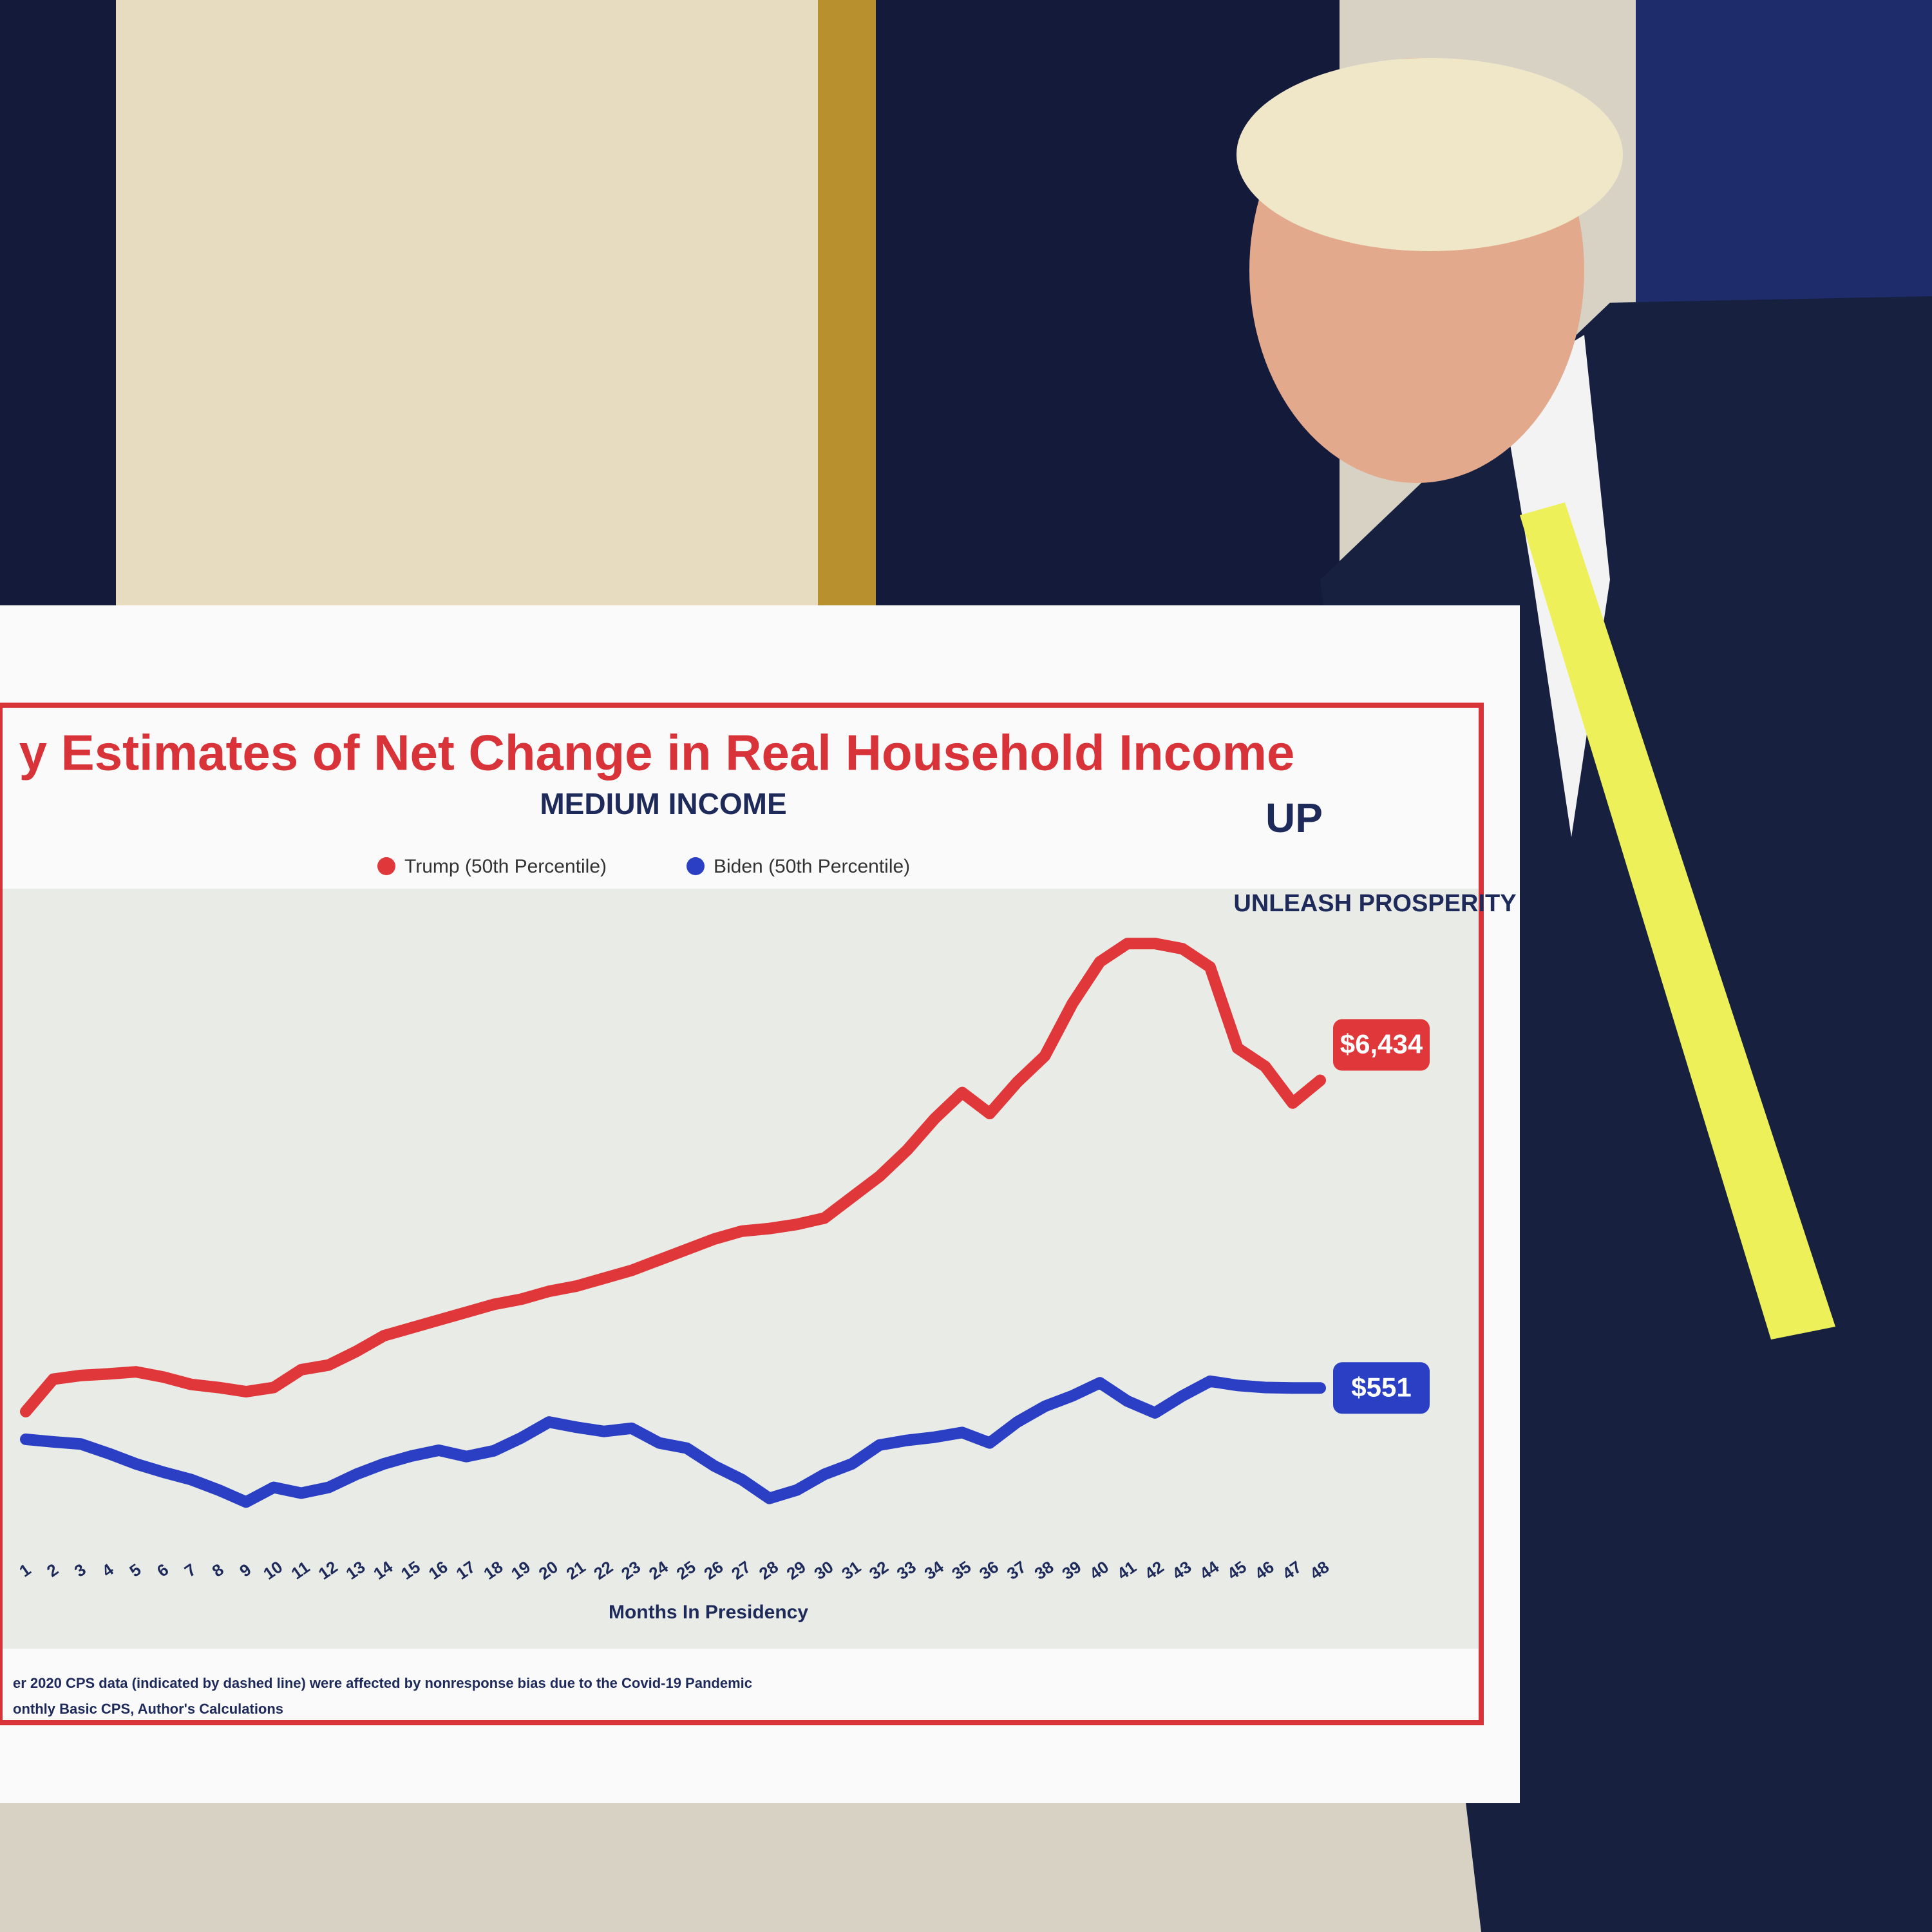  I want to click on legend-label: Trump (50th Percentile), so click(506, 867).